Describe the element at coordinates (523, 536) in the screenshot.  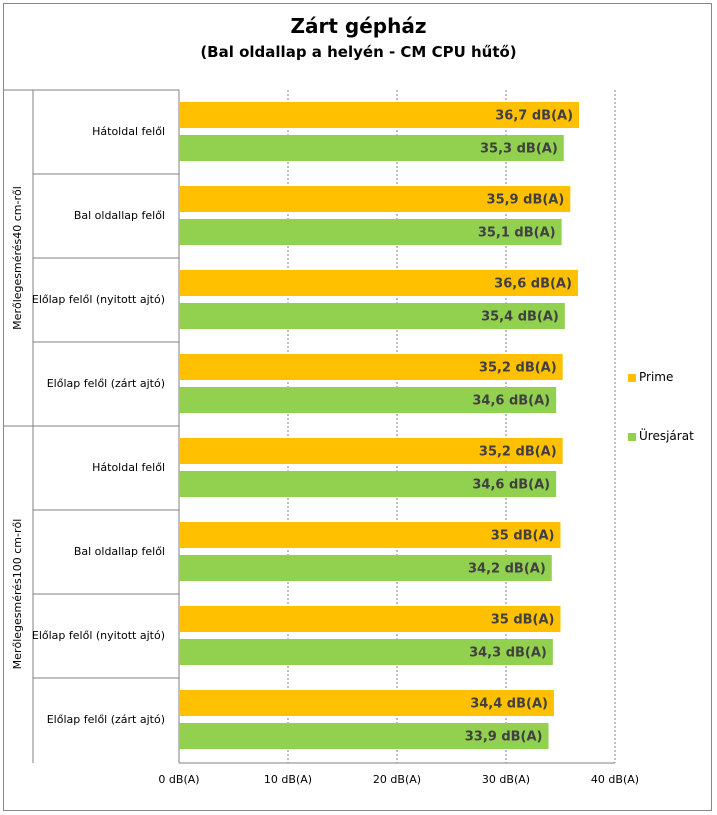
I see `data-label-0-5: 35 dB(A)` at that location.